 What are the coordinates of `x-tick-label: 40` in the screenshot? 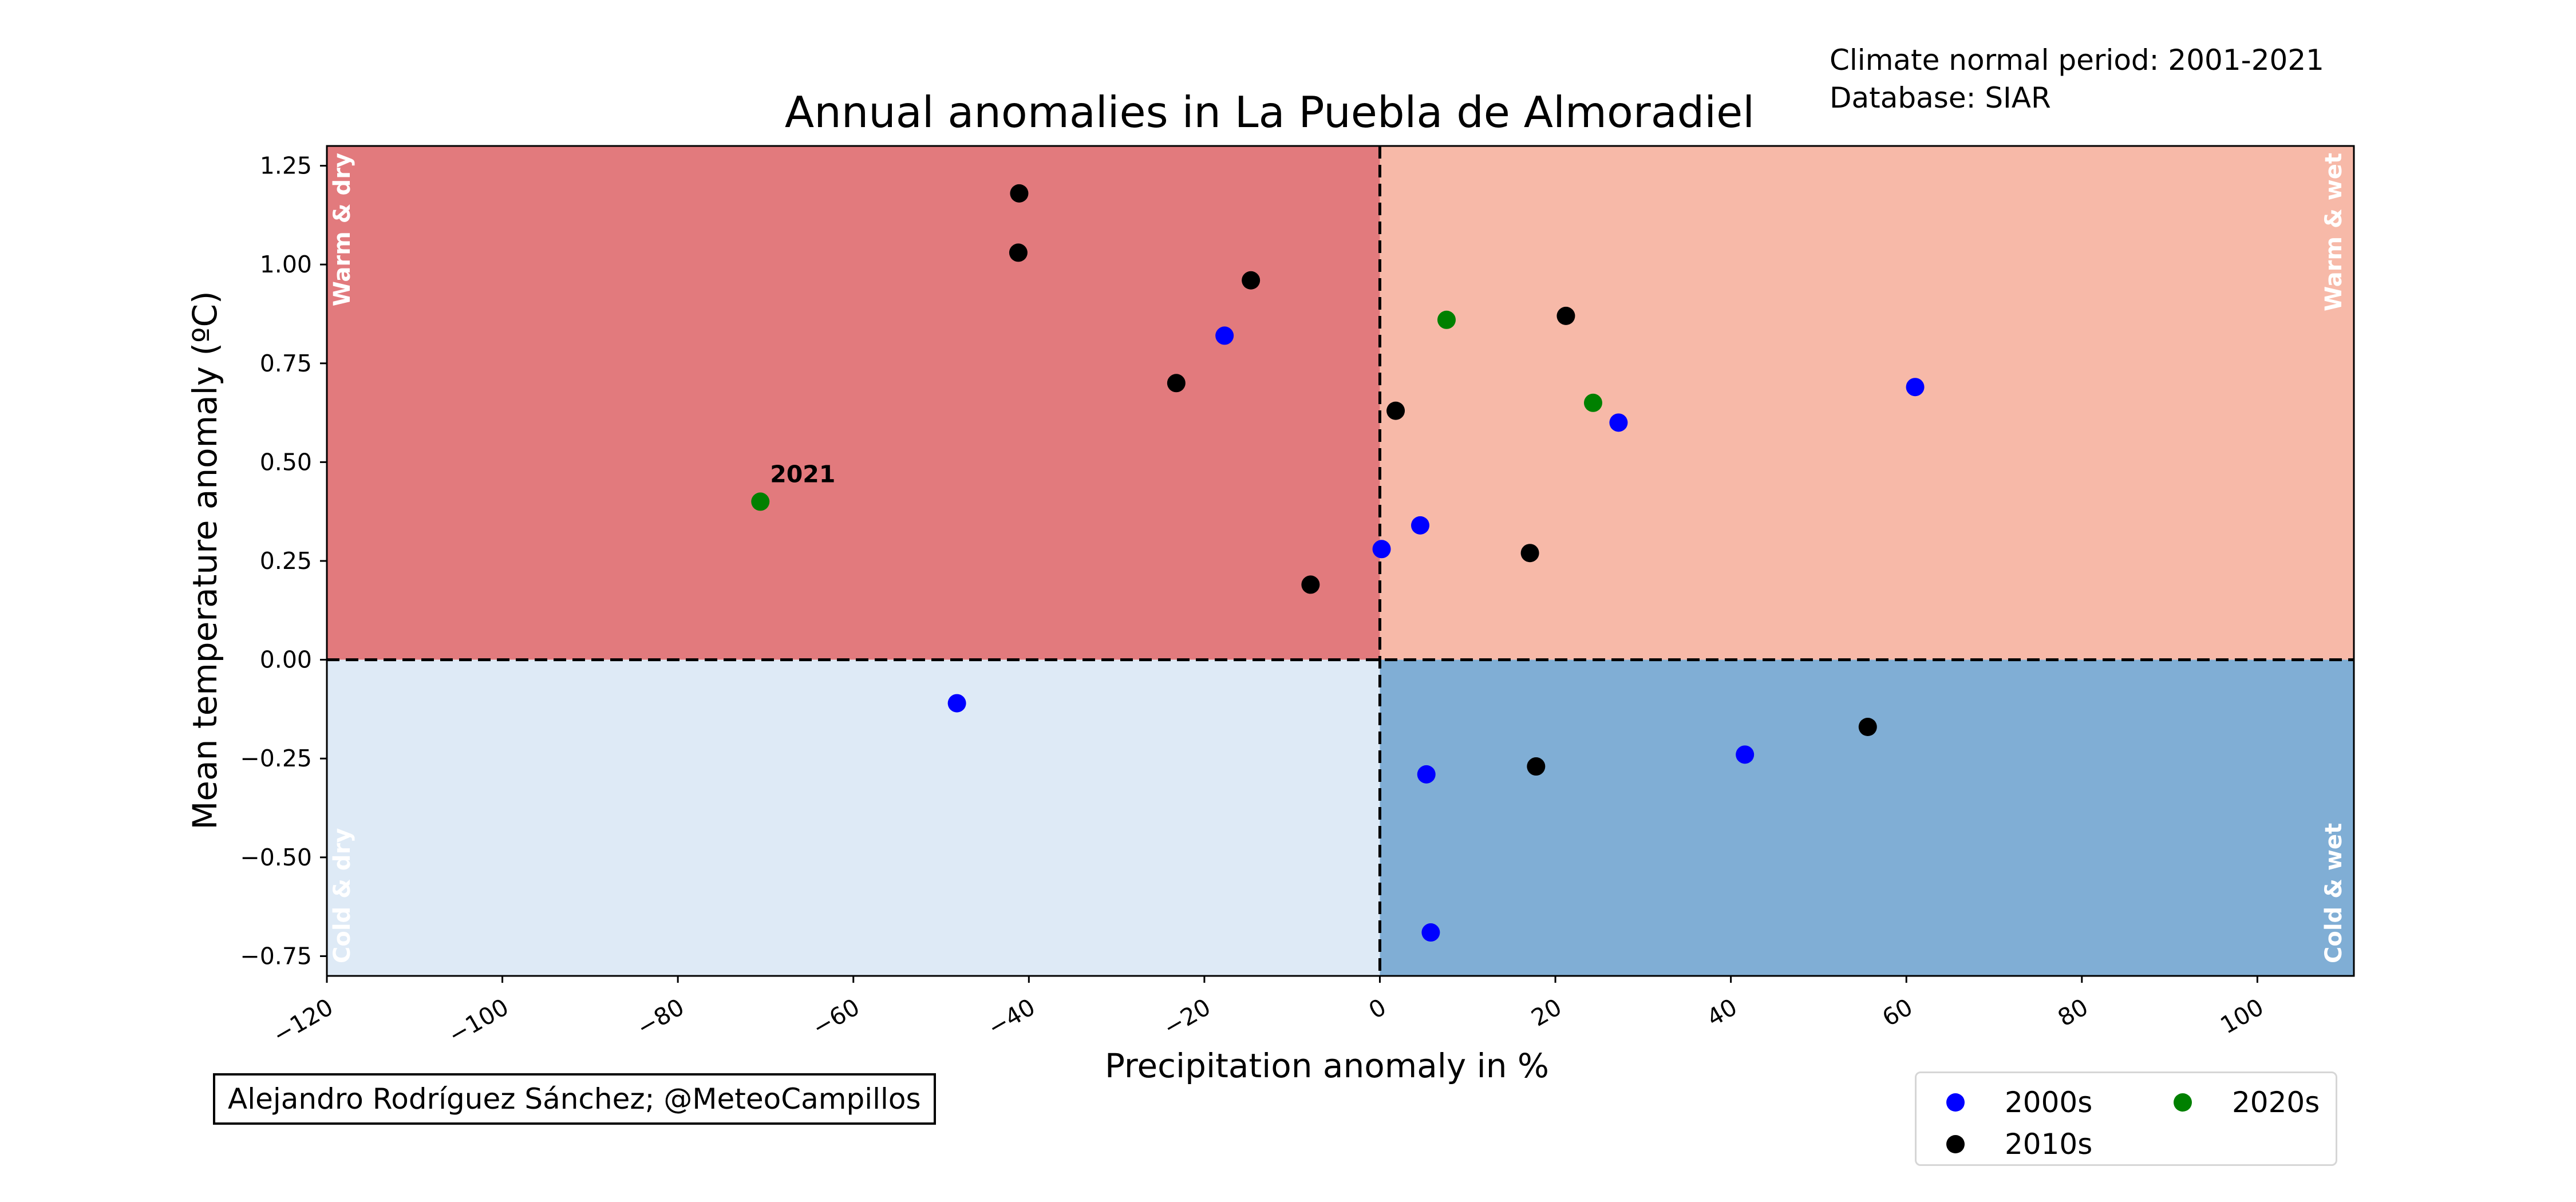 It's located at (1721, 1013).